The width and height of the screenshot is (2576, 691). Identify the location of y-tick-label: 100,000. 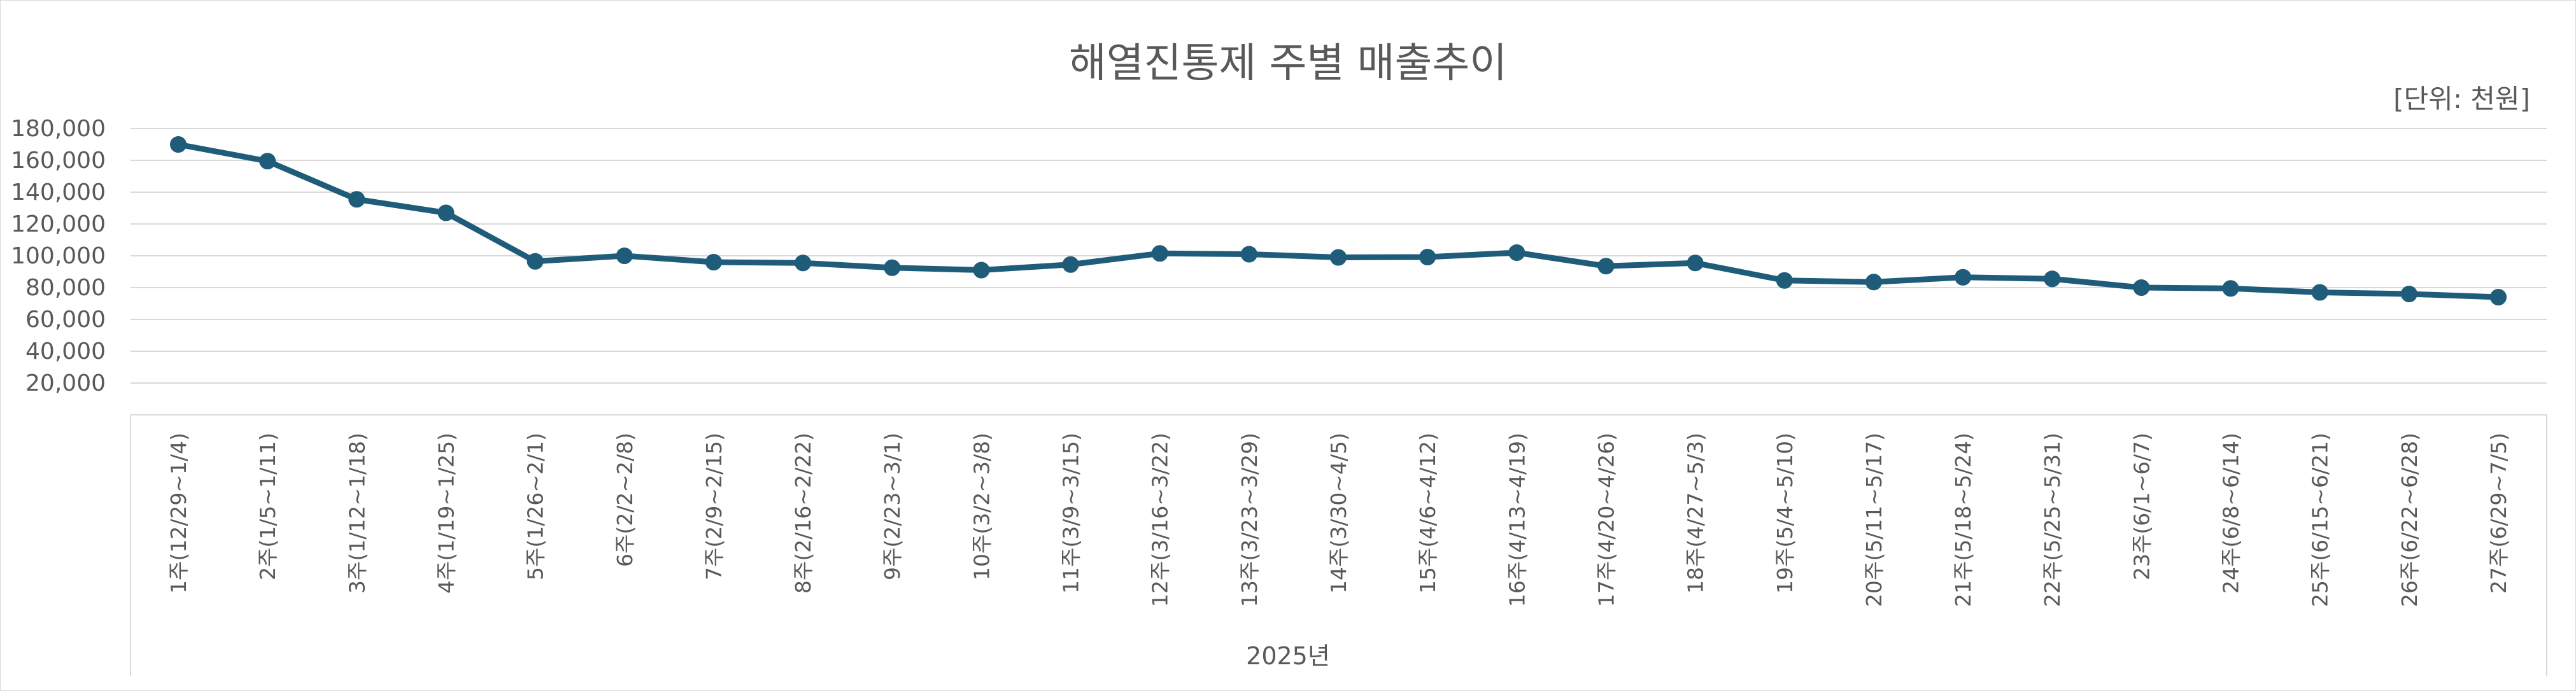
(58, 256).